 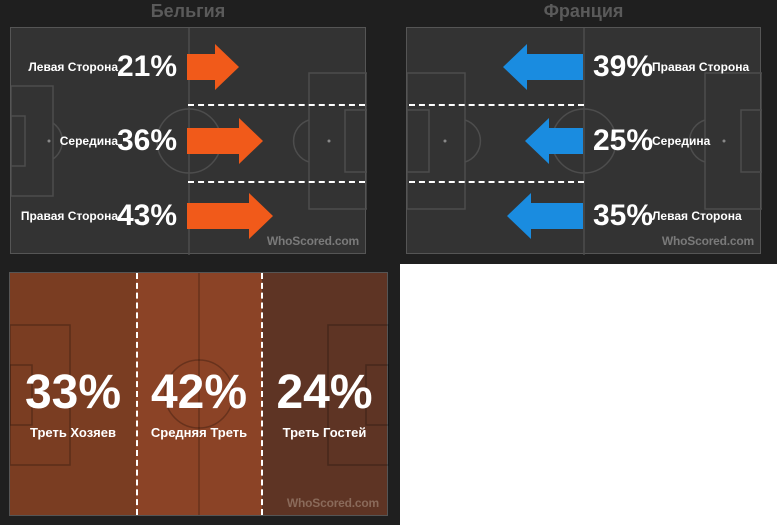 What do you see at coordinates (324, 432) in the screenshot?
I see `thirds-label-away: Треть Гостей` at bounding box center [324, 432].